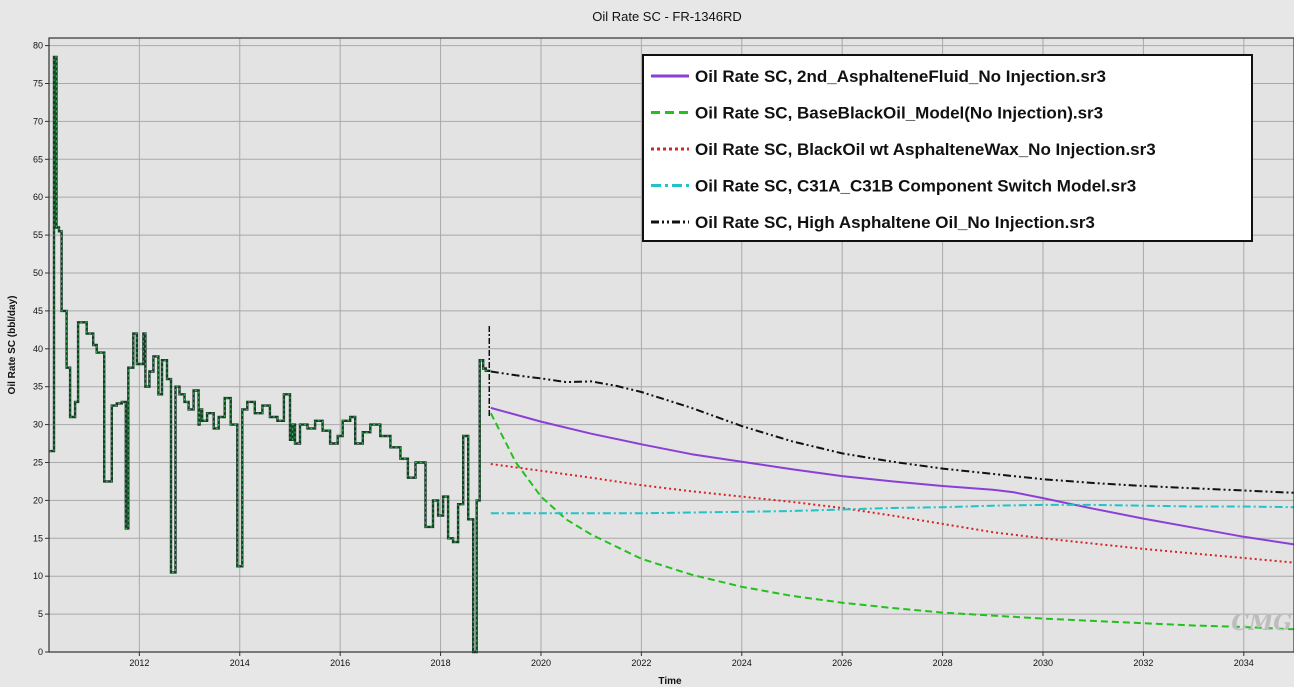 This screenshot has height=687, width=1294. I want to click on x-tick-label: 2016, so click(340, 663).